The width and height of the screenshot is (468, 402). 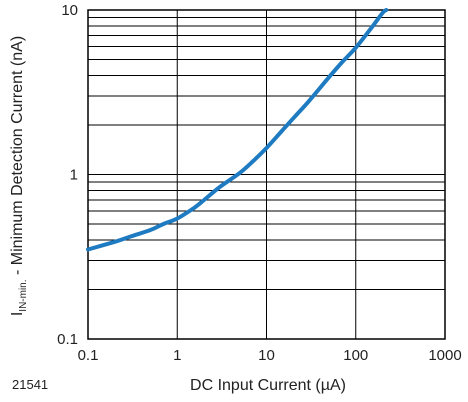 What do you see at coordinates (30, 384) in the screenshot?
I see `figure-id: 21541` at bounding box center [30, 384].